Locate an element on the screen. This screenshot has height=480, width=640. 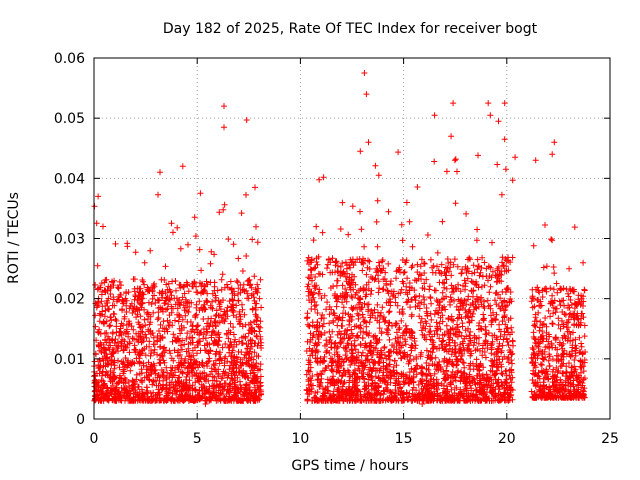
y-tick-label: 0.04 is located at coordinates (69, 179).